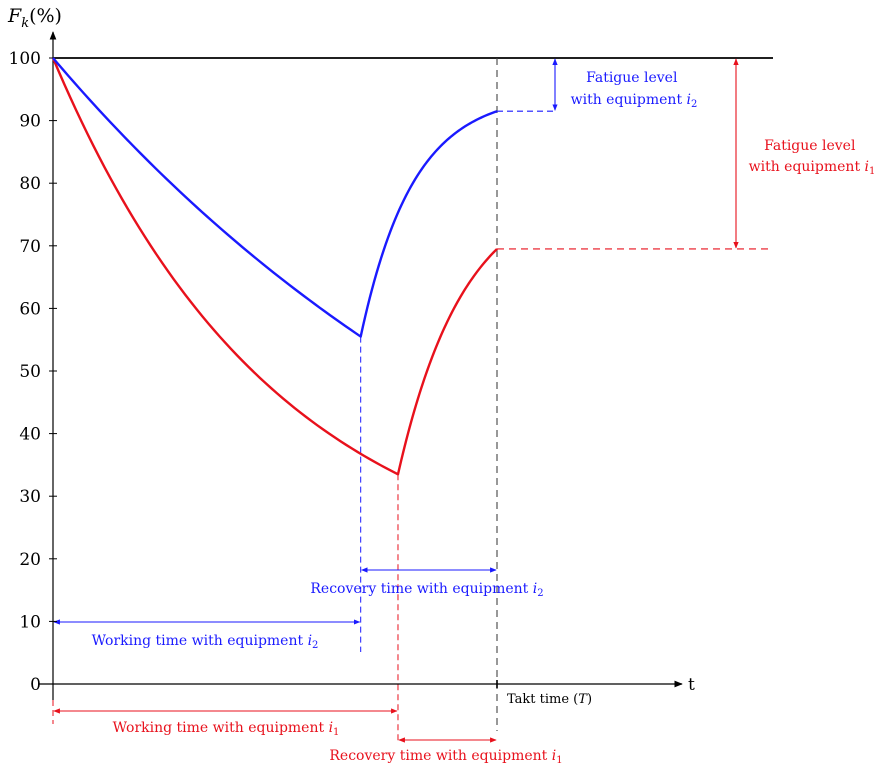 The width and height of the screenshot is (890, 773). Describe the element at coordinates (30, 497) in the screenshot. I see `y-tick-label: 30` at that location.